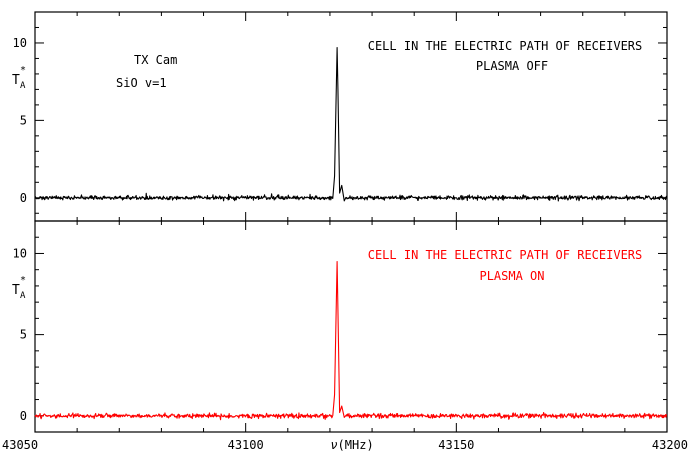  What do you see at coordinates (505, 46) in the screenshot?
I see `top-annotation-line1: CELL IN THE ELECTRIC PATH OF RECEIVERS` at bounding box center [505, 46].